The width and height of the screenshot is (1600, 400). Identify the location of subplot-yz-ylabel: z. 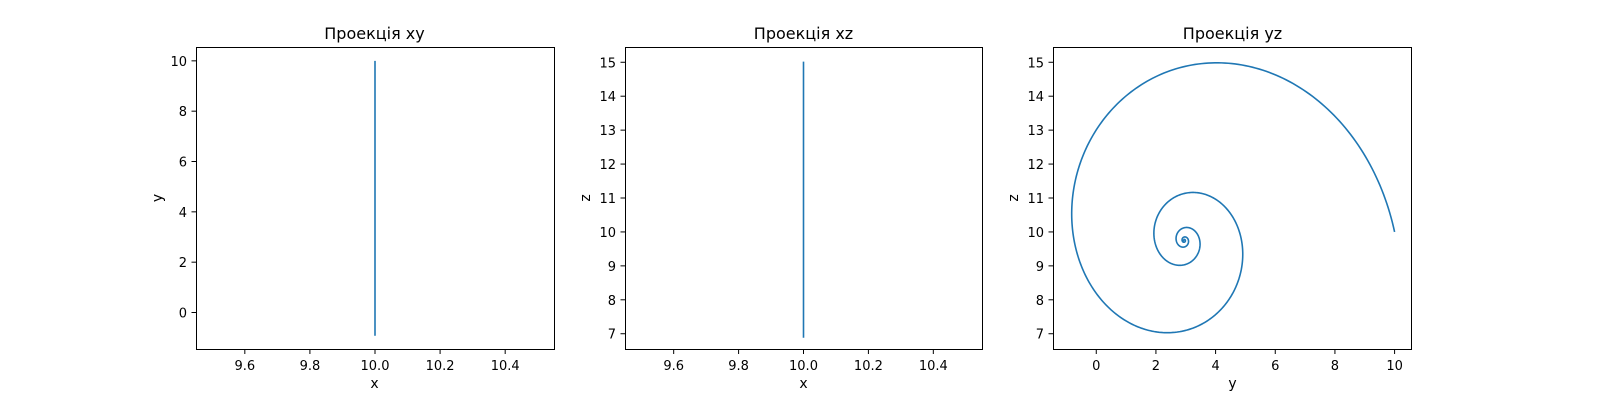
(1014, 197).